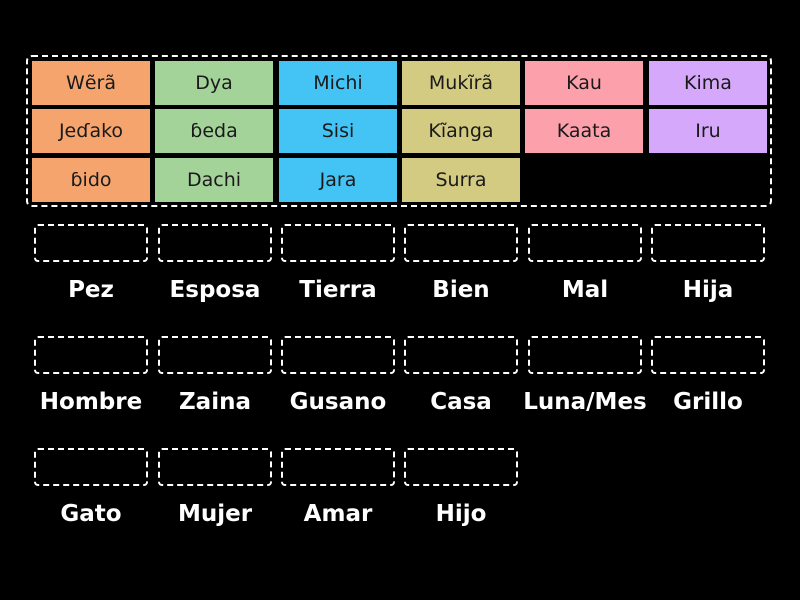 This screenshot has width=800, height=600. I want to click on target-label: Hija, so click(708, 290).